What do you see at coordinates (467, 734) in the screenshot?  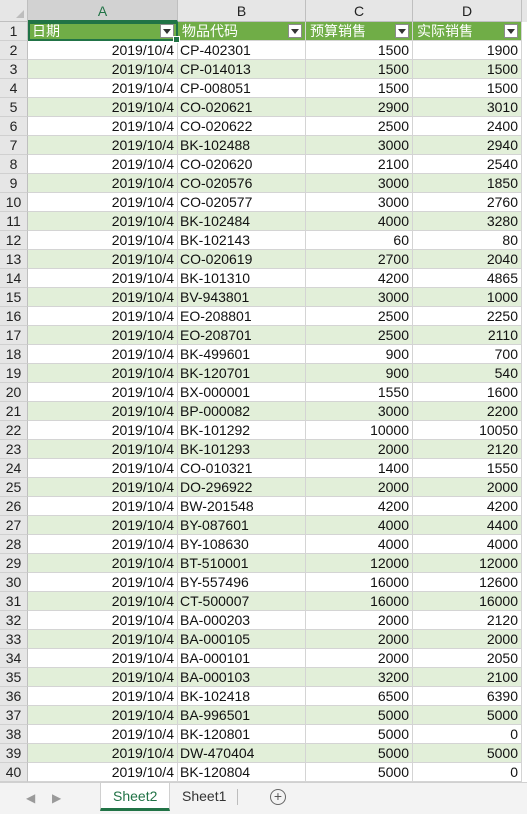 I see `cell-actual-sales: 0` at bounding box center [467, 734].